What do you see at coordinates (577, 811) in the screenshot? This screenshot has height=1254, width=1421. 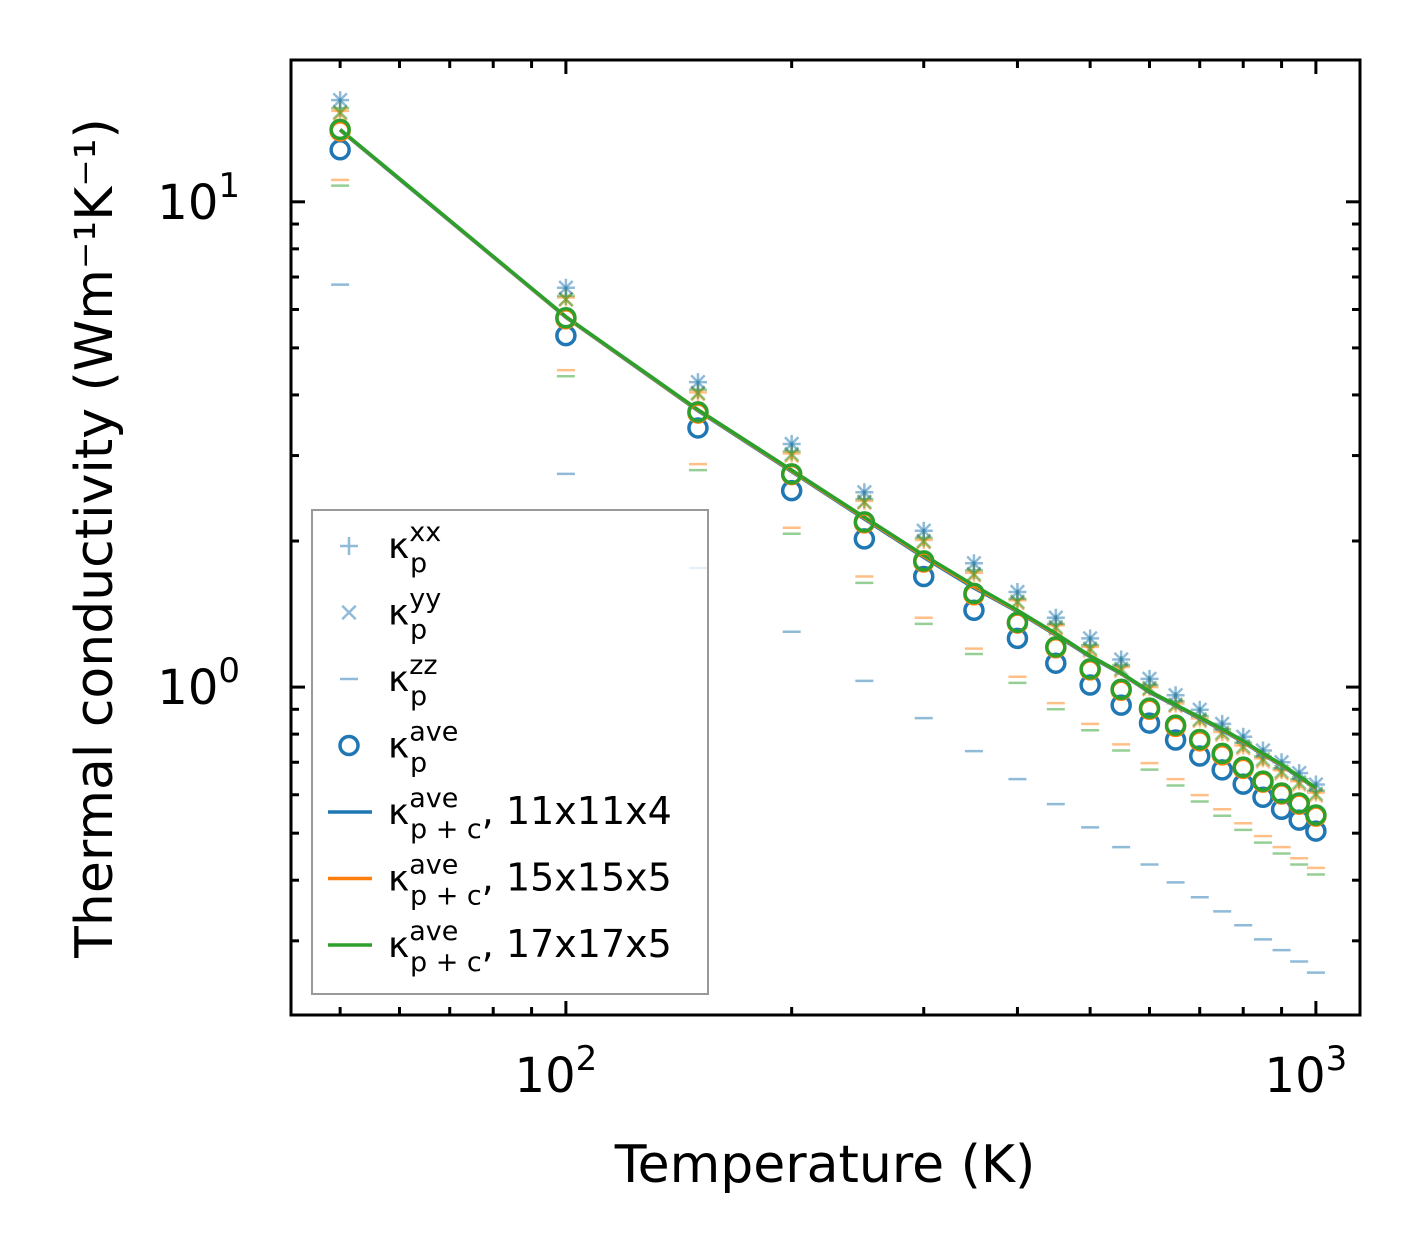 I see `legend-suffix: , 11x11x4` at bounding box center [577, 811].